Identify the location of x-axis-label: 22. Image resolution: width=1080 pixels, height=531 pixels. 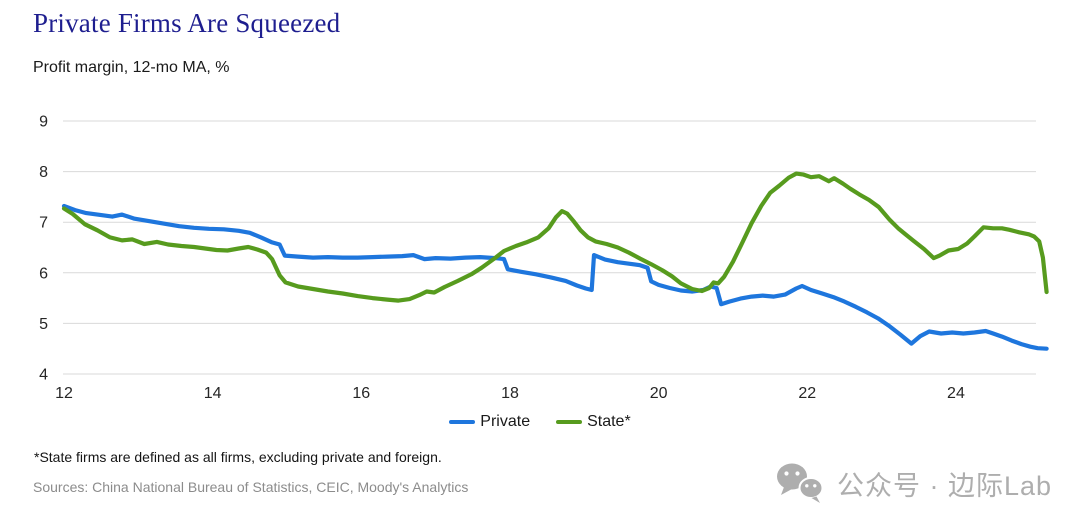
(807, 393).